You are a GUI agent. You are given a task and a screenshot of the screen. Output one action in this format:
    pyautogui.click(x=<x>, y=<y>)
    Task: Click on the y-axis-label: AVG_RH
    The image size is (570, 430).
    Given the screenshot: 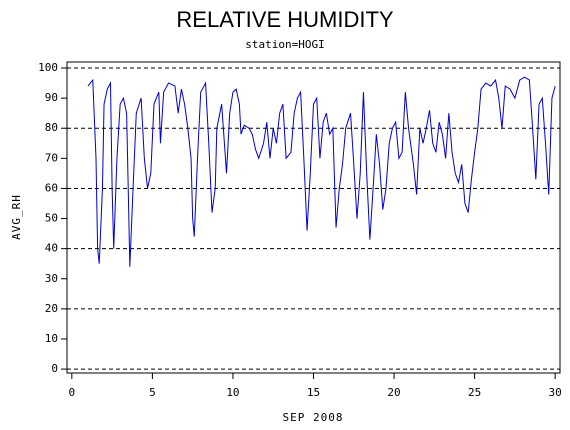 What is the action you would take?
    pyautogui.click(x=16, y=217)
    